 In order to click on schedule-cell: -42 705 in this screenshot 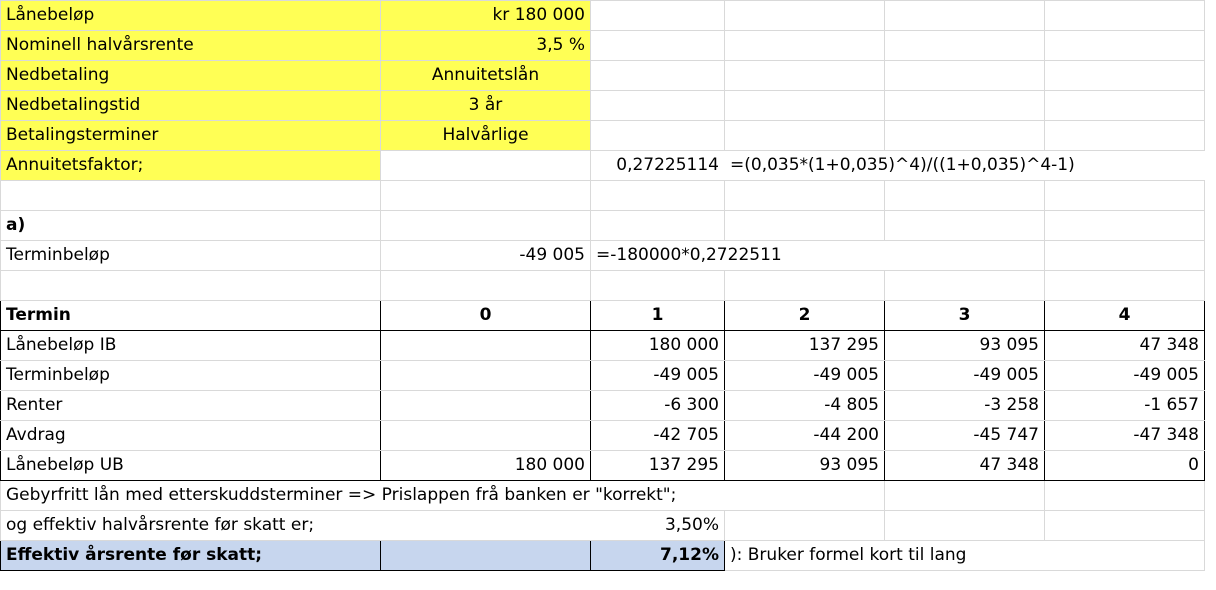, I will do `click(657, 435)`.